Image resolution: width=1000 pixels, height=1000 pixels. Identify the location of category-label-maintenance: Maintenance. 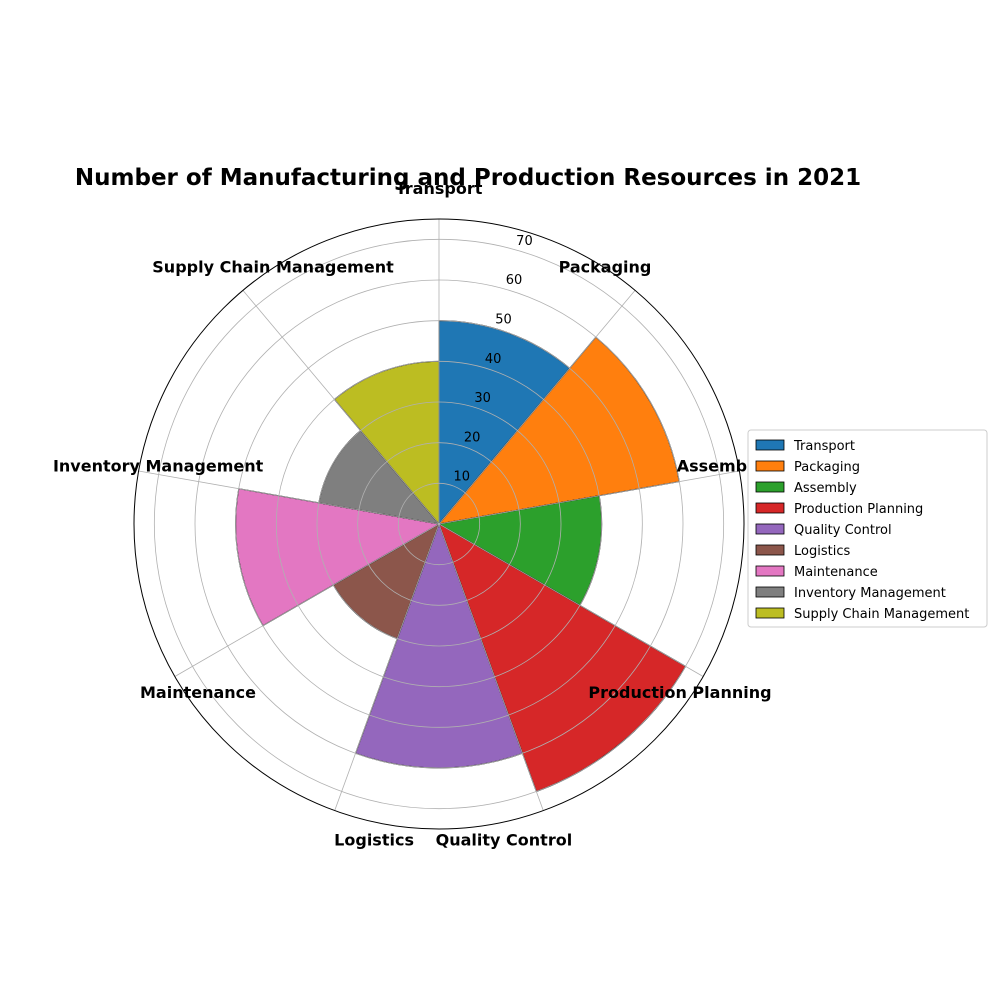
(198, 692).